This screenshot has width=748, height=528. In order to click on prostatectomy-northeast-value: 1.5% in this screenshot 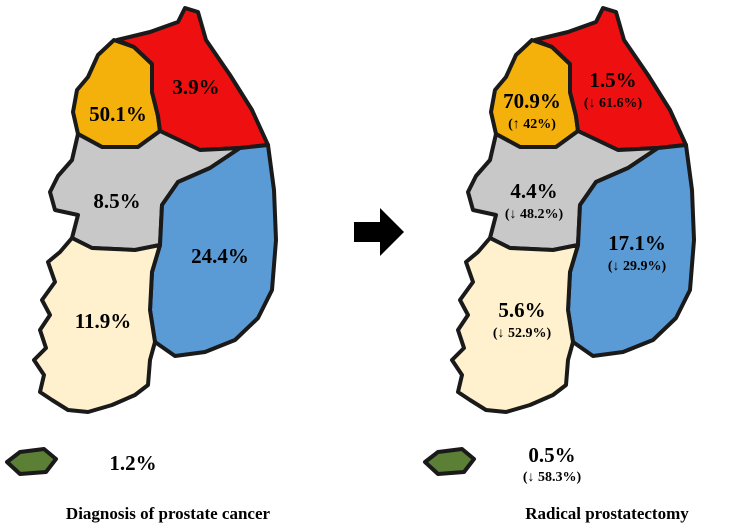, I will do `click(612, 80)`.